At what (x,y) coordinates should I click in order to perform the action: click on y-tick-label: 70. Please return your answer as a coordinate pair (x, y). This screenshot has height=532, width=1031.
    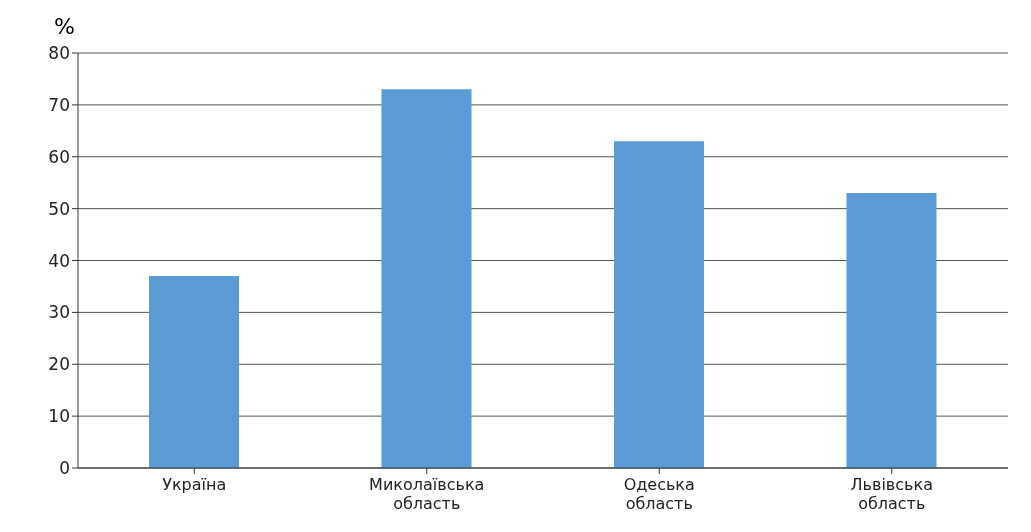
    Looking at the image, I should click on (59, 104).